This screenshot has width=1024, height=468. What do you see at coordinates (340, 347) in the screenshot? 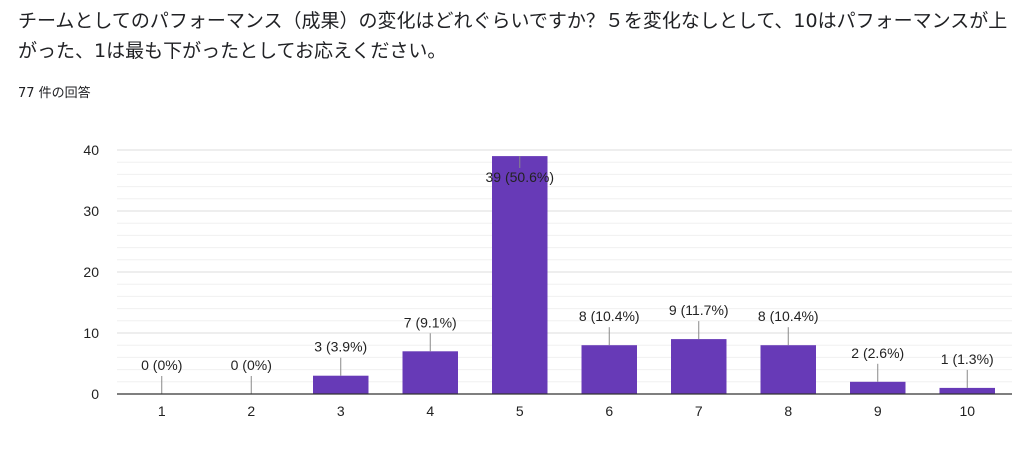
I see `data-label: 3 (3.9%)` at bounding box center [340, 347].